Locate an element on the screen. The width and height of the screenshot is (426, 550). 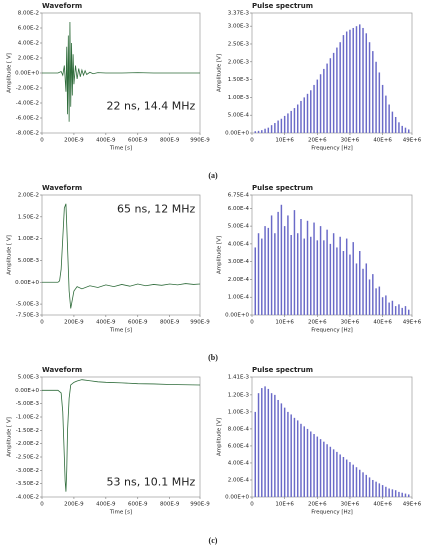
y-tick-label: -2.50E-2 is located at coordinates (27, 458).